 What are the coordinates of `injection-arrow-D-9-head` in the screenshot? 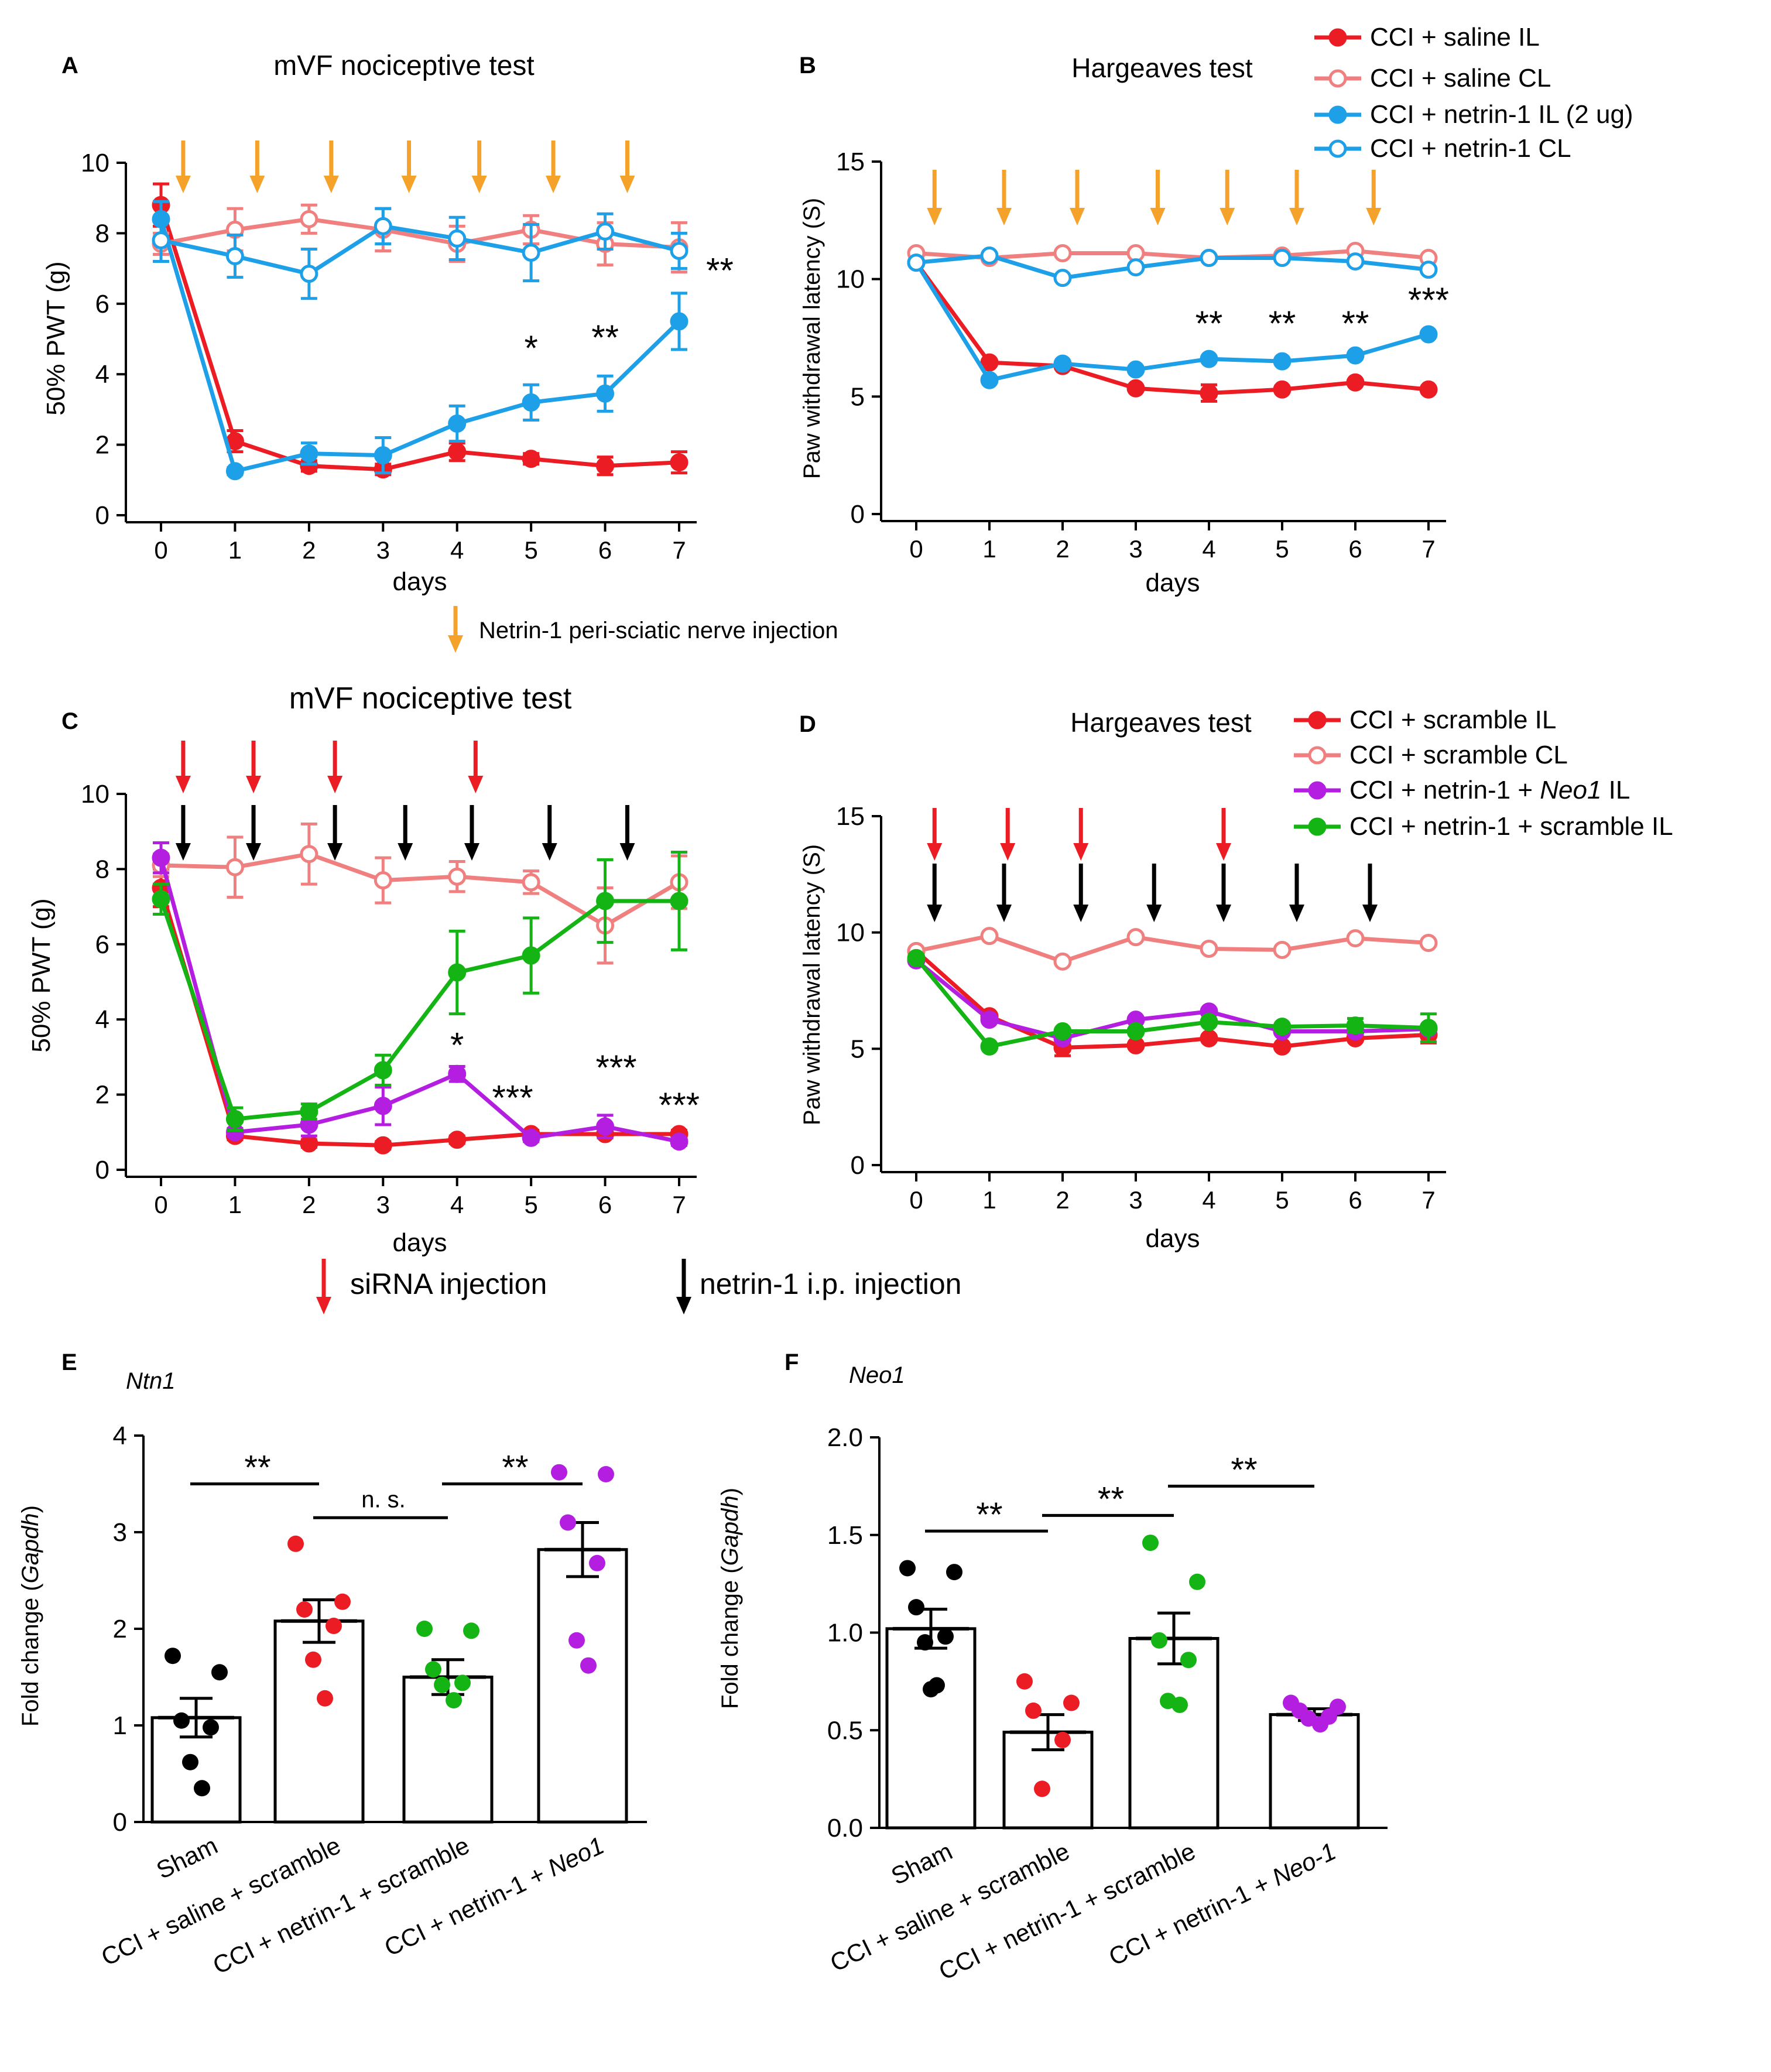 It's located at (1296, 913).